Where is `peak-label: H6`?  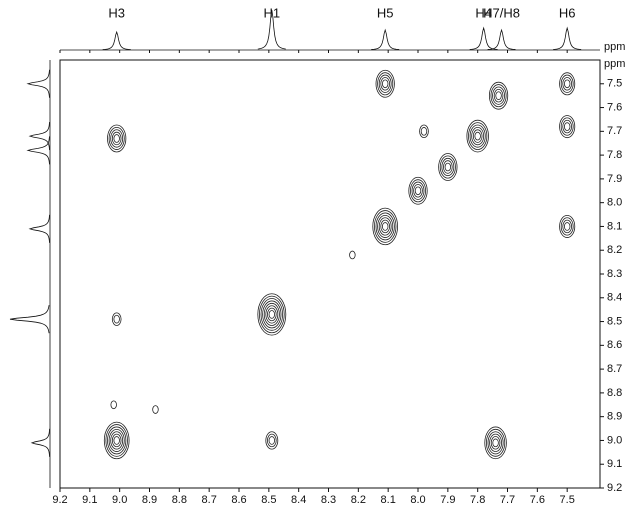 peak-label: H6 is located at coordinates (567, 12).